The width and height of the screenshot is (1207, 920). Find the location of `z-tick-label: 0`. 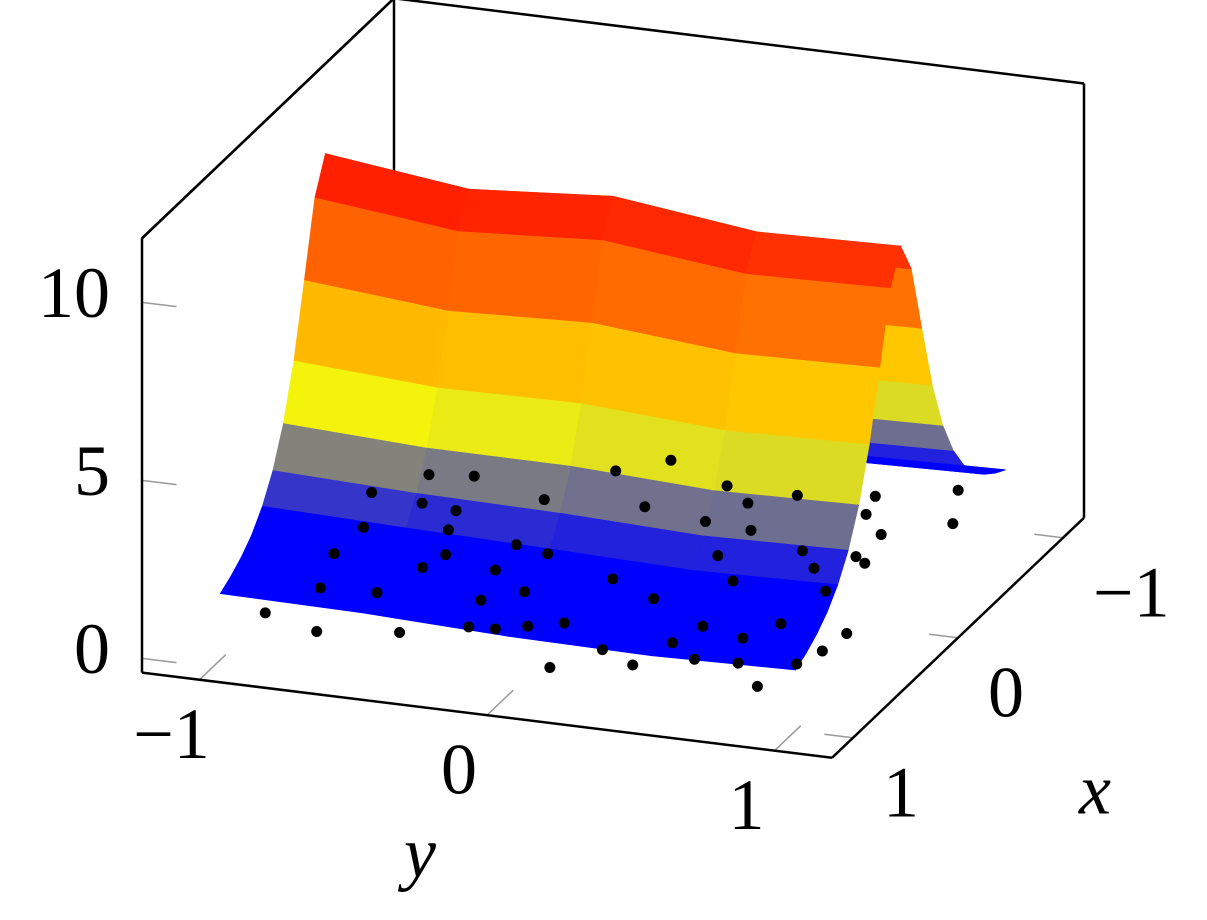

z-tick-label: 0 is located at coordinates (92, 649).